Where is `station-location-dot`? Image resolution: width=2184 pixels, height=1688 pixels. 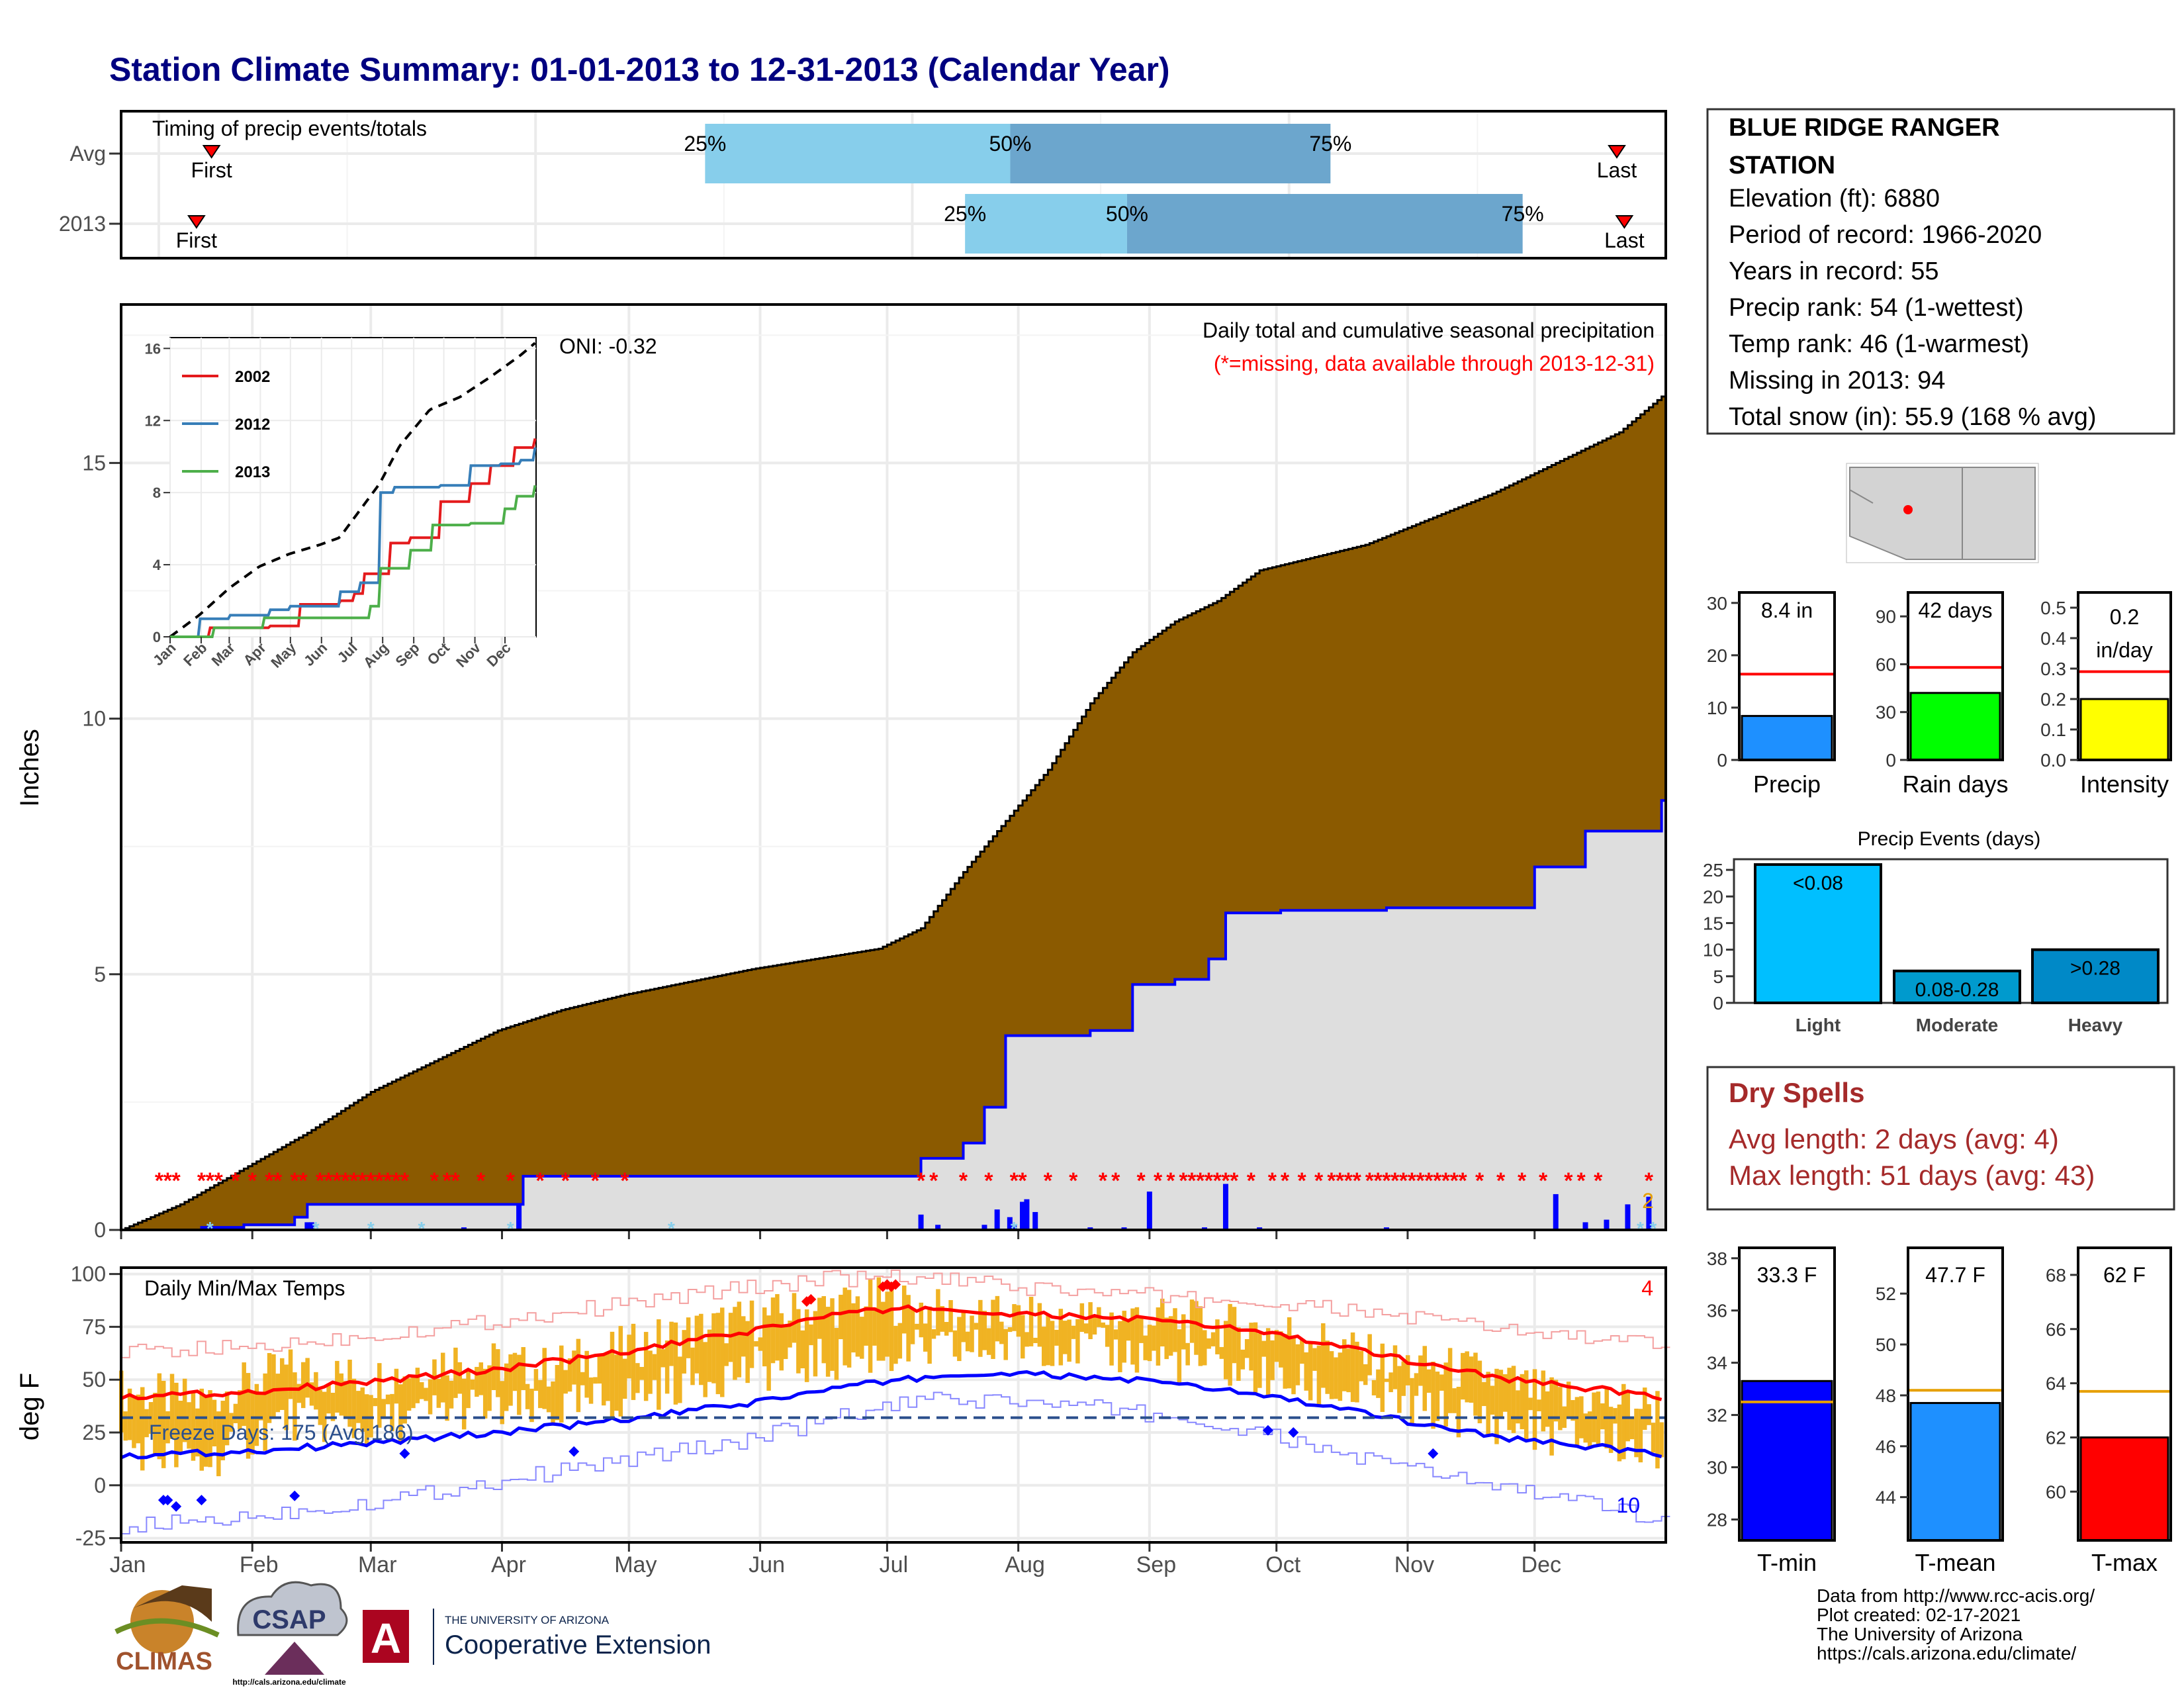
station-location-dot is located at coordinates (1908, 509).